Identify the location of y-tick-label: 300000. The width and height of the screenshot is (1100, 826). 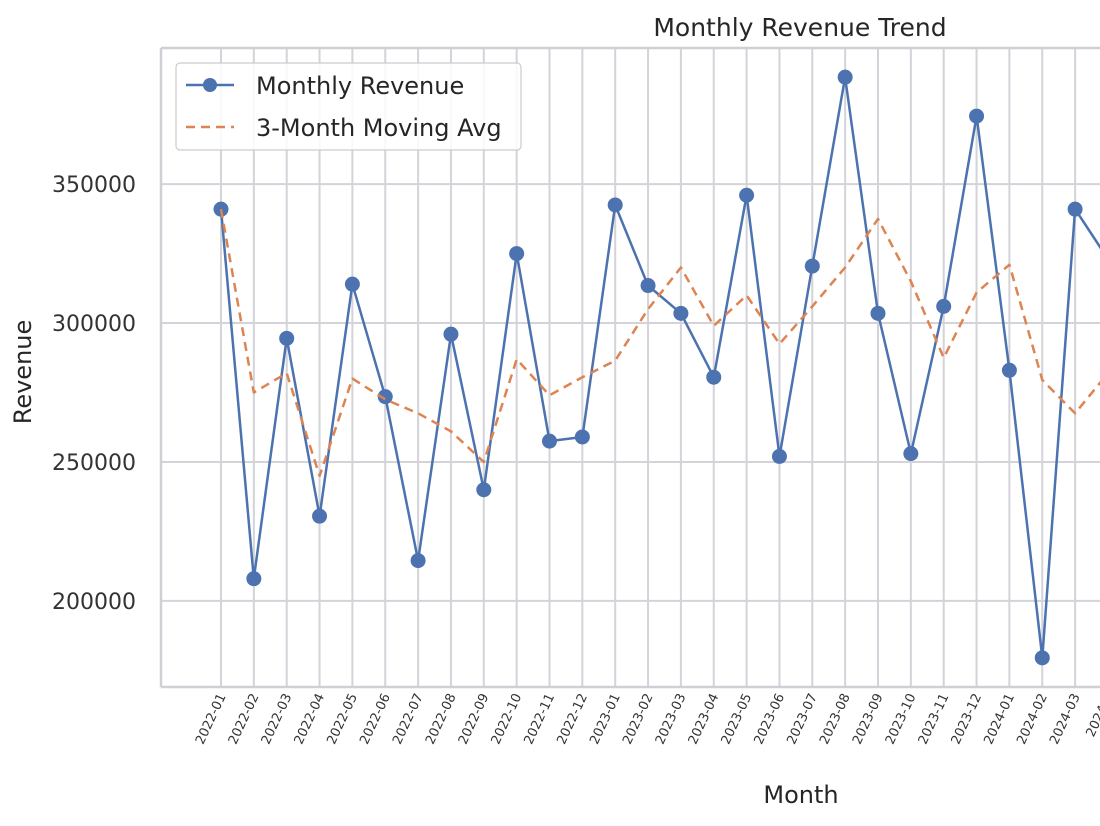
(94, 324).